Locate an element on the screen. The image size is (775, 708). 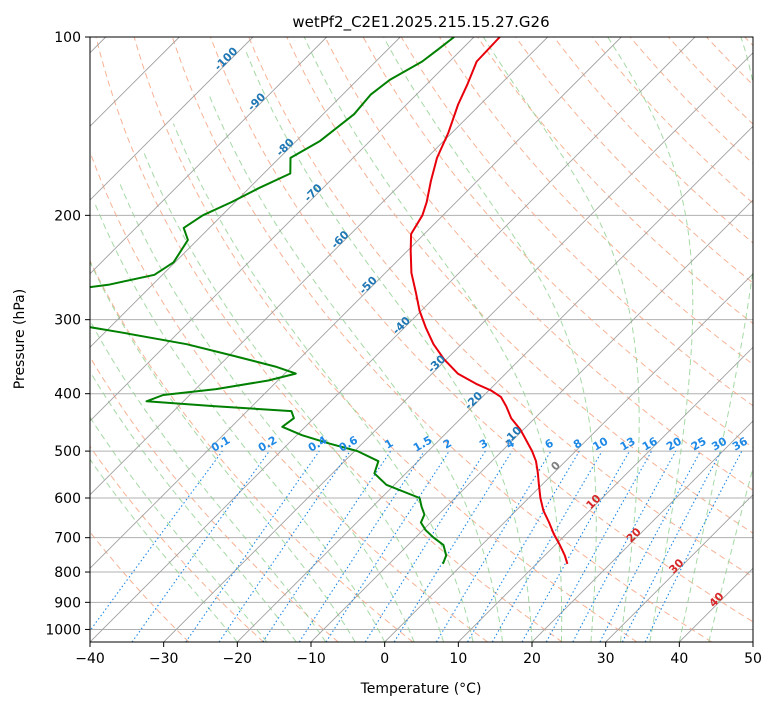
y-tick-label: 100 is located at coordinates (67, 38).